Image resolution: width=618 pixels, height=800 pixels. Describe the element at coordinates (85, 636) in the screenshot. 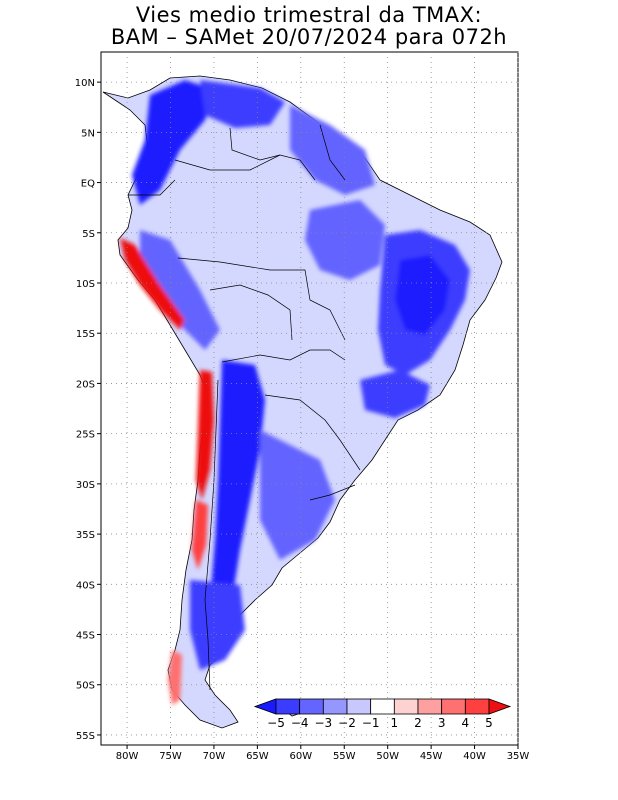

I see `y-tick-label: 45S` at that location.